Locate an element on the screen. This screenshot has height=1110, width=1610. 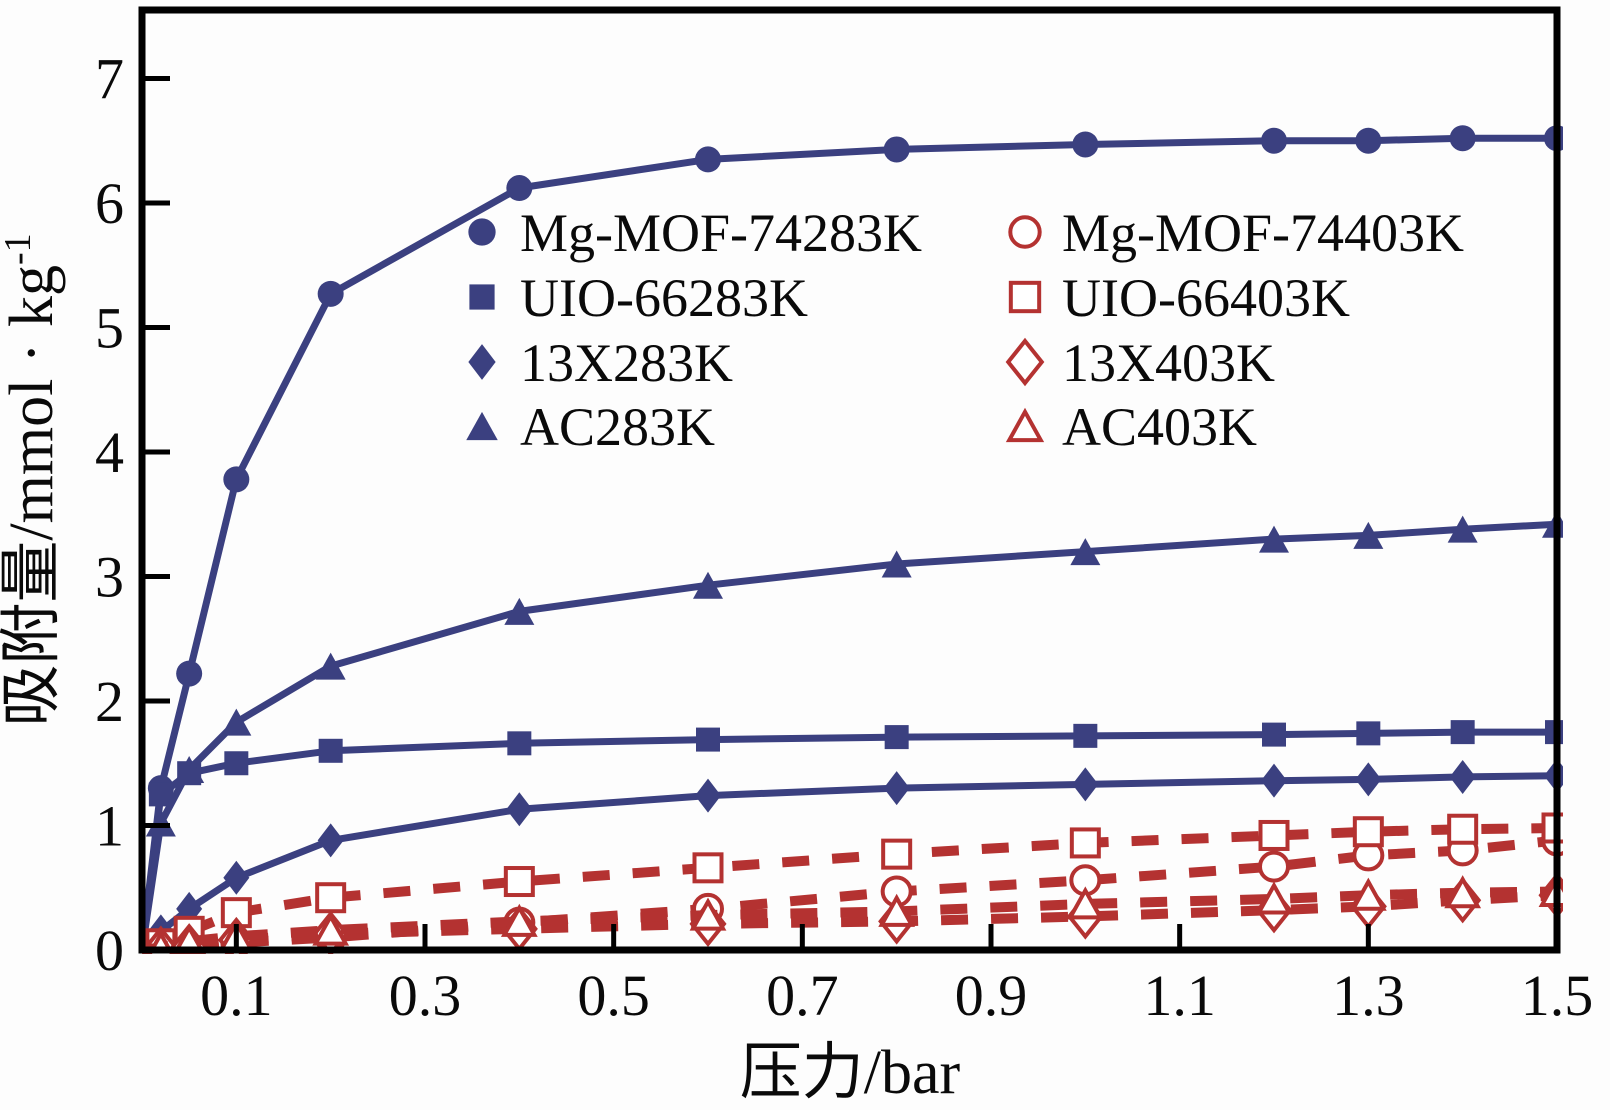
legend-label: AC403K is located at coordinates (1159, 427).